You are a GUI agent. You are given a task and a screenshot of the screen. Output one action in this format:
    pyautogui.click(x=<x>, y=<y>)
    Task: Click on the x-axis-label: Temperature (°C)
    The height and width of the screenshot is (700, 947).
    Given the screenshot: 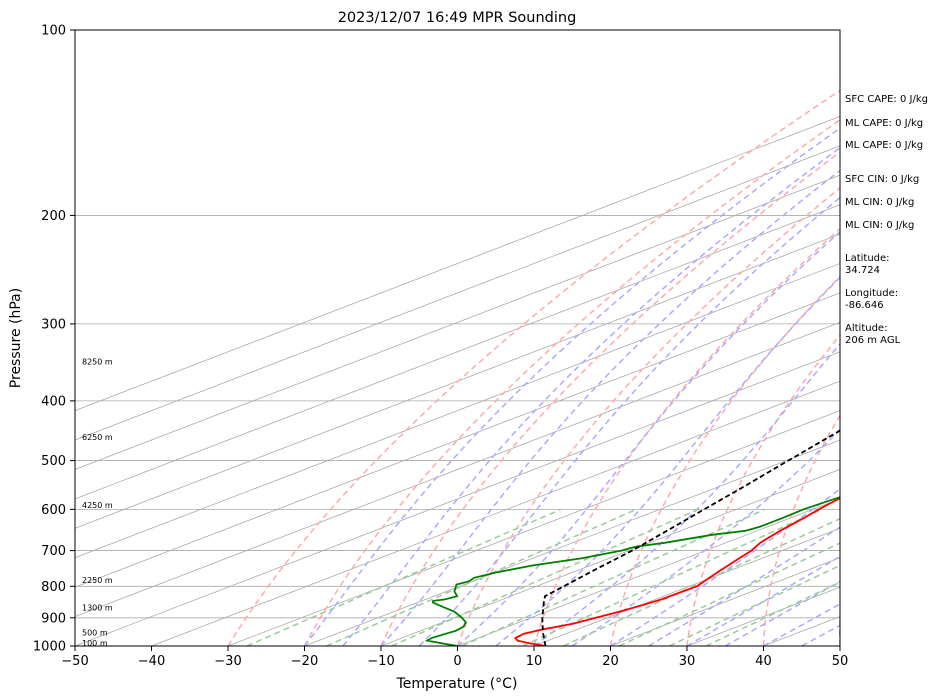 What is the action you would take?
    pyautogui.click(x=457, y=684)
    